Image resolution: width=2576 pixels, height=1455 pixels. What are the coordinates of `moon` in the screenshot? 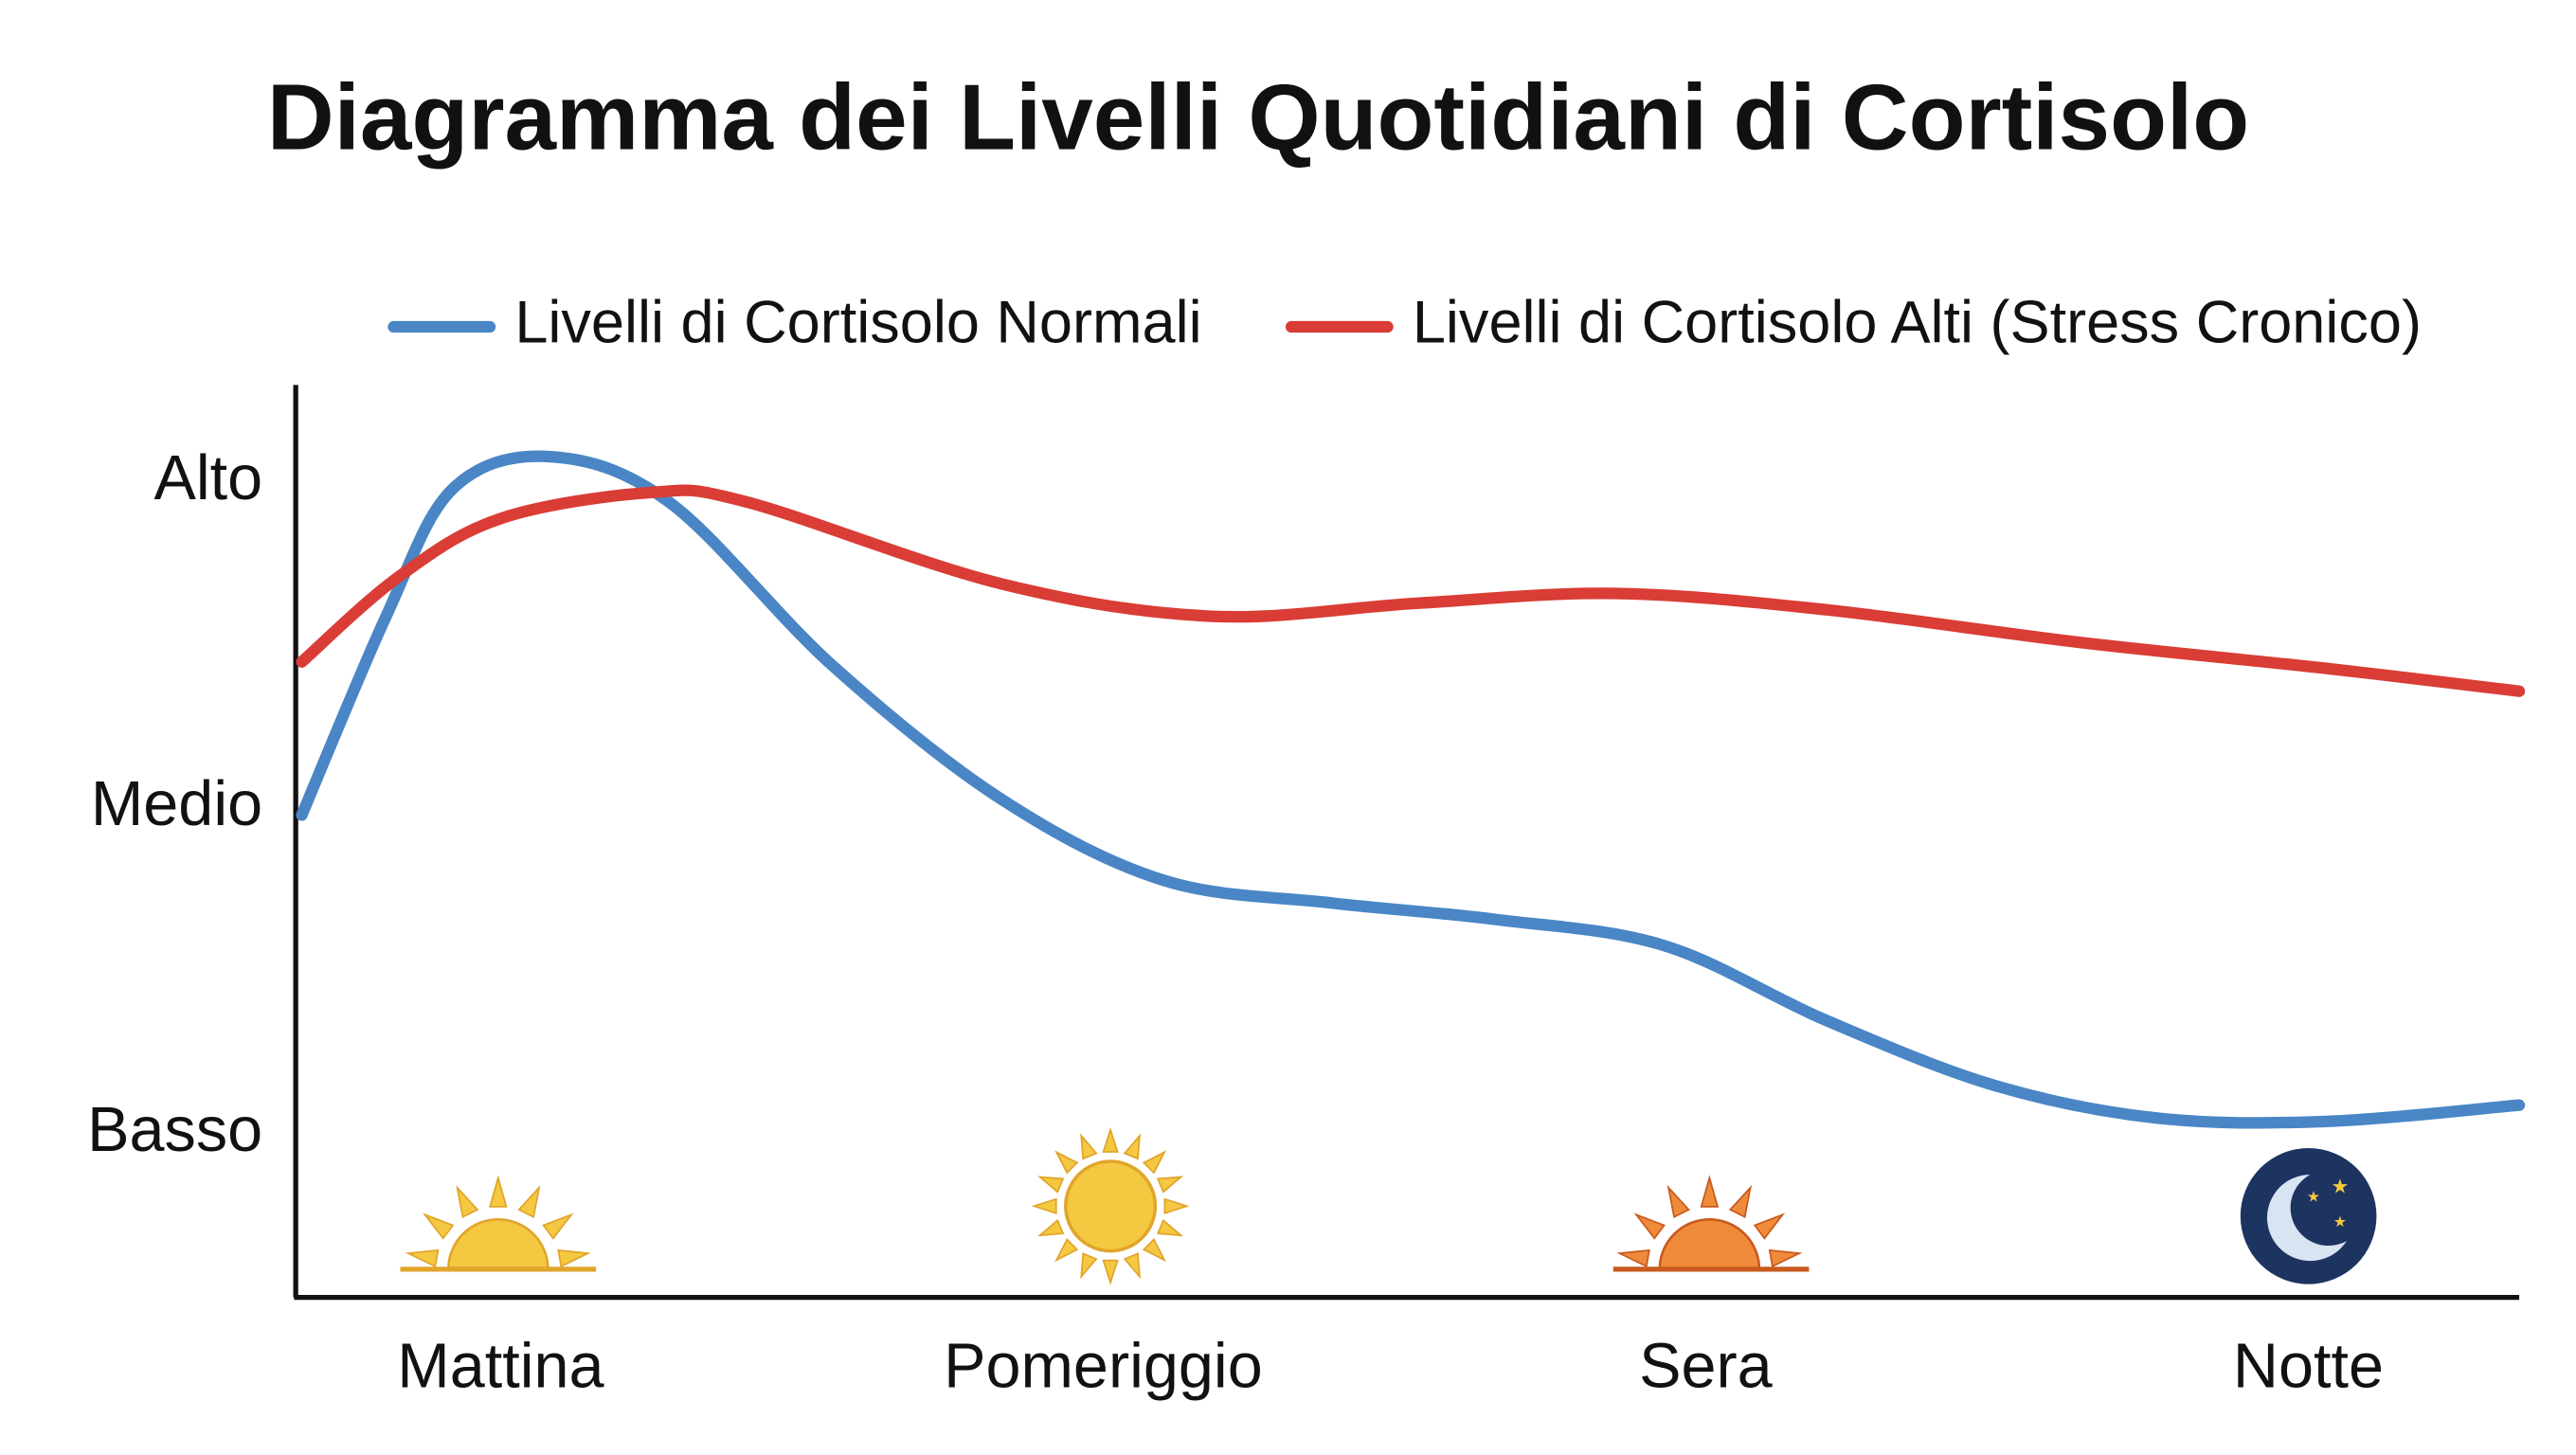 It's located at (2307, 1218).